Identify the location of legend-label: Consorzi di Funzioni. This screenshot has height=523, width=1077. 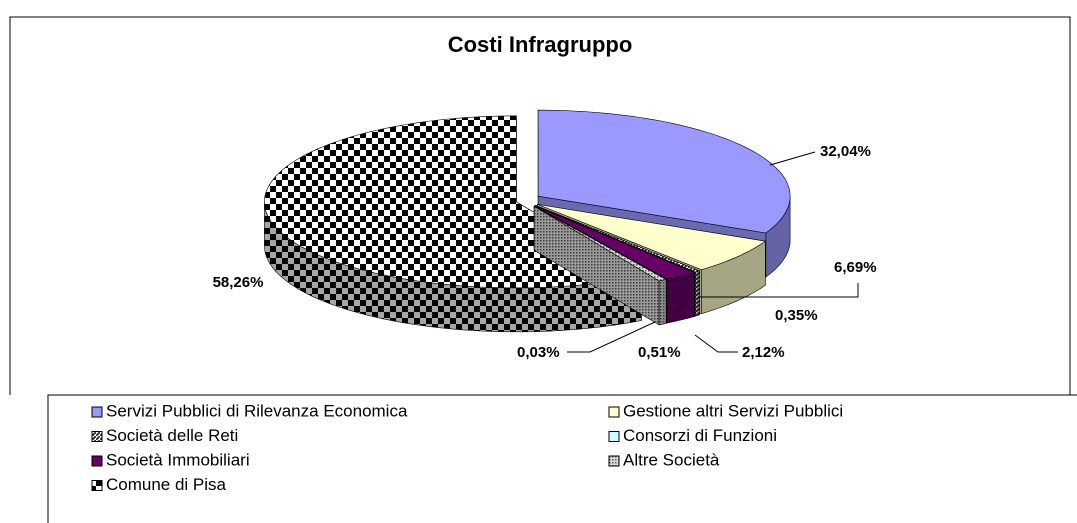
(700, 435).